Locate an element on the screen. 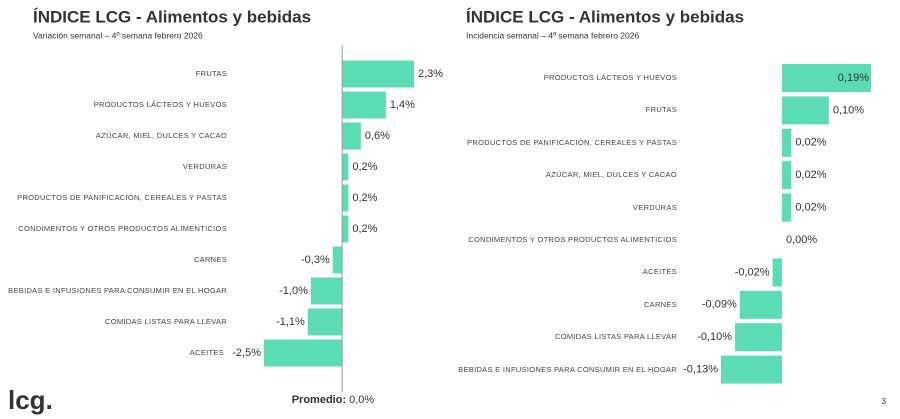  average-value: 0,0% is located at coordinates (361, 400).